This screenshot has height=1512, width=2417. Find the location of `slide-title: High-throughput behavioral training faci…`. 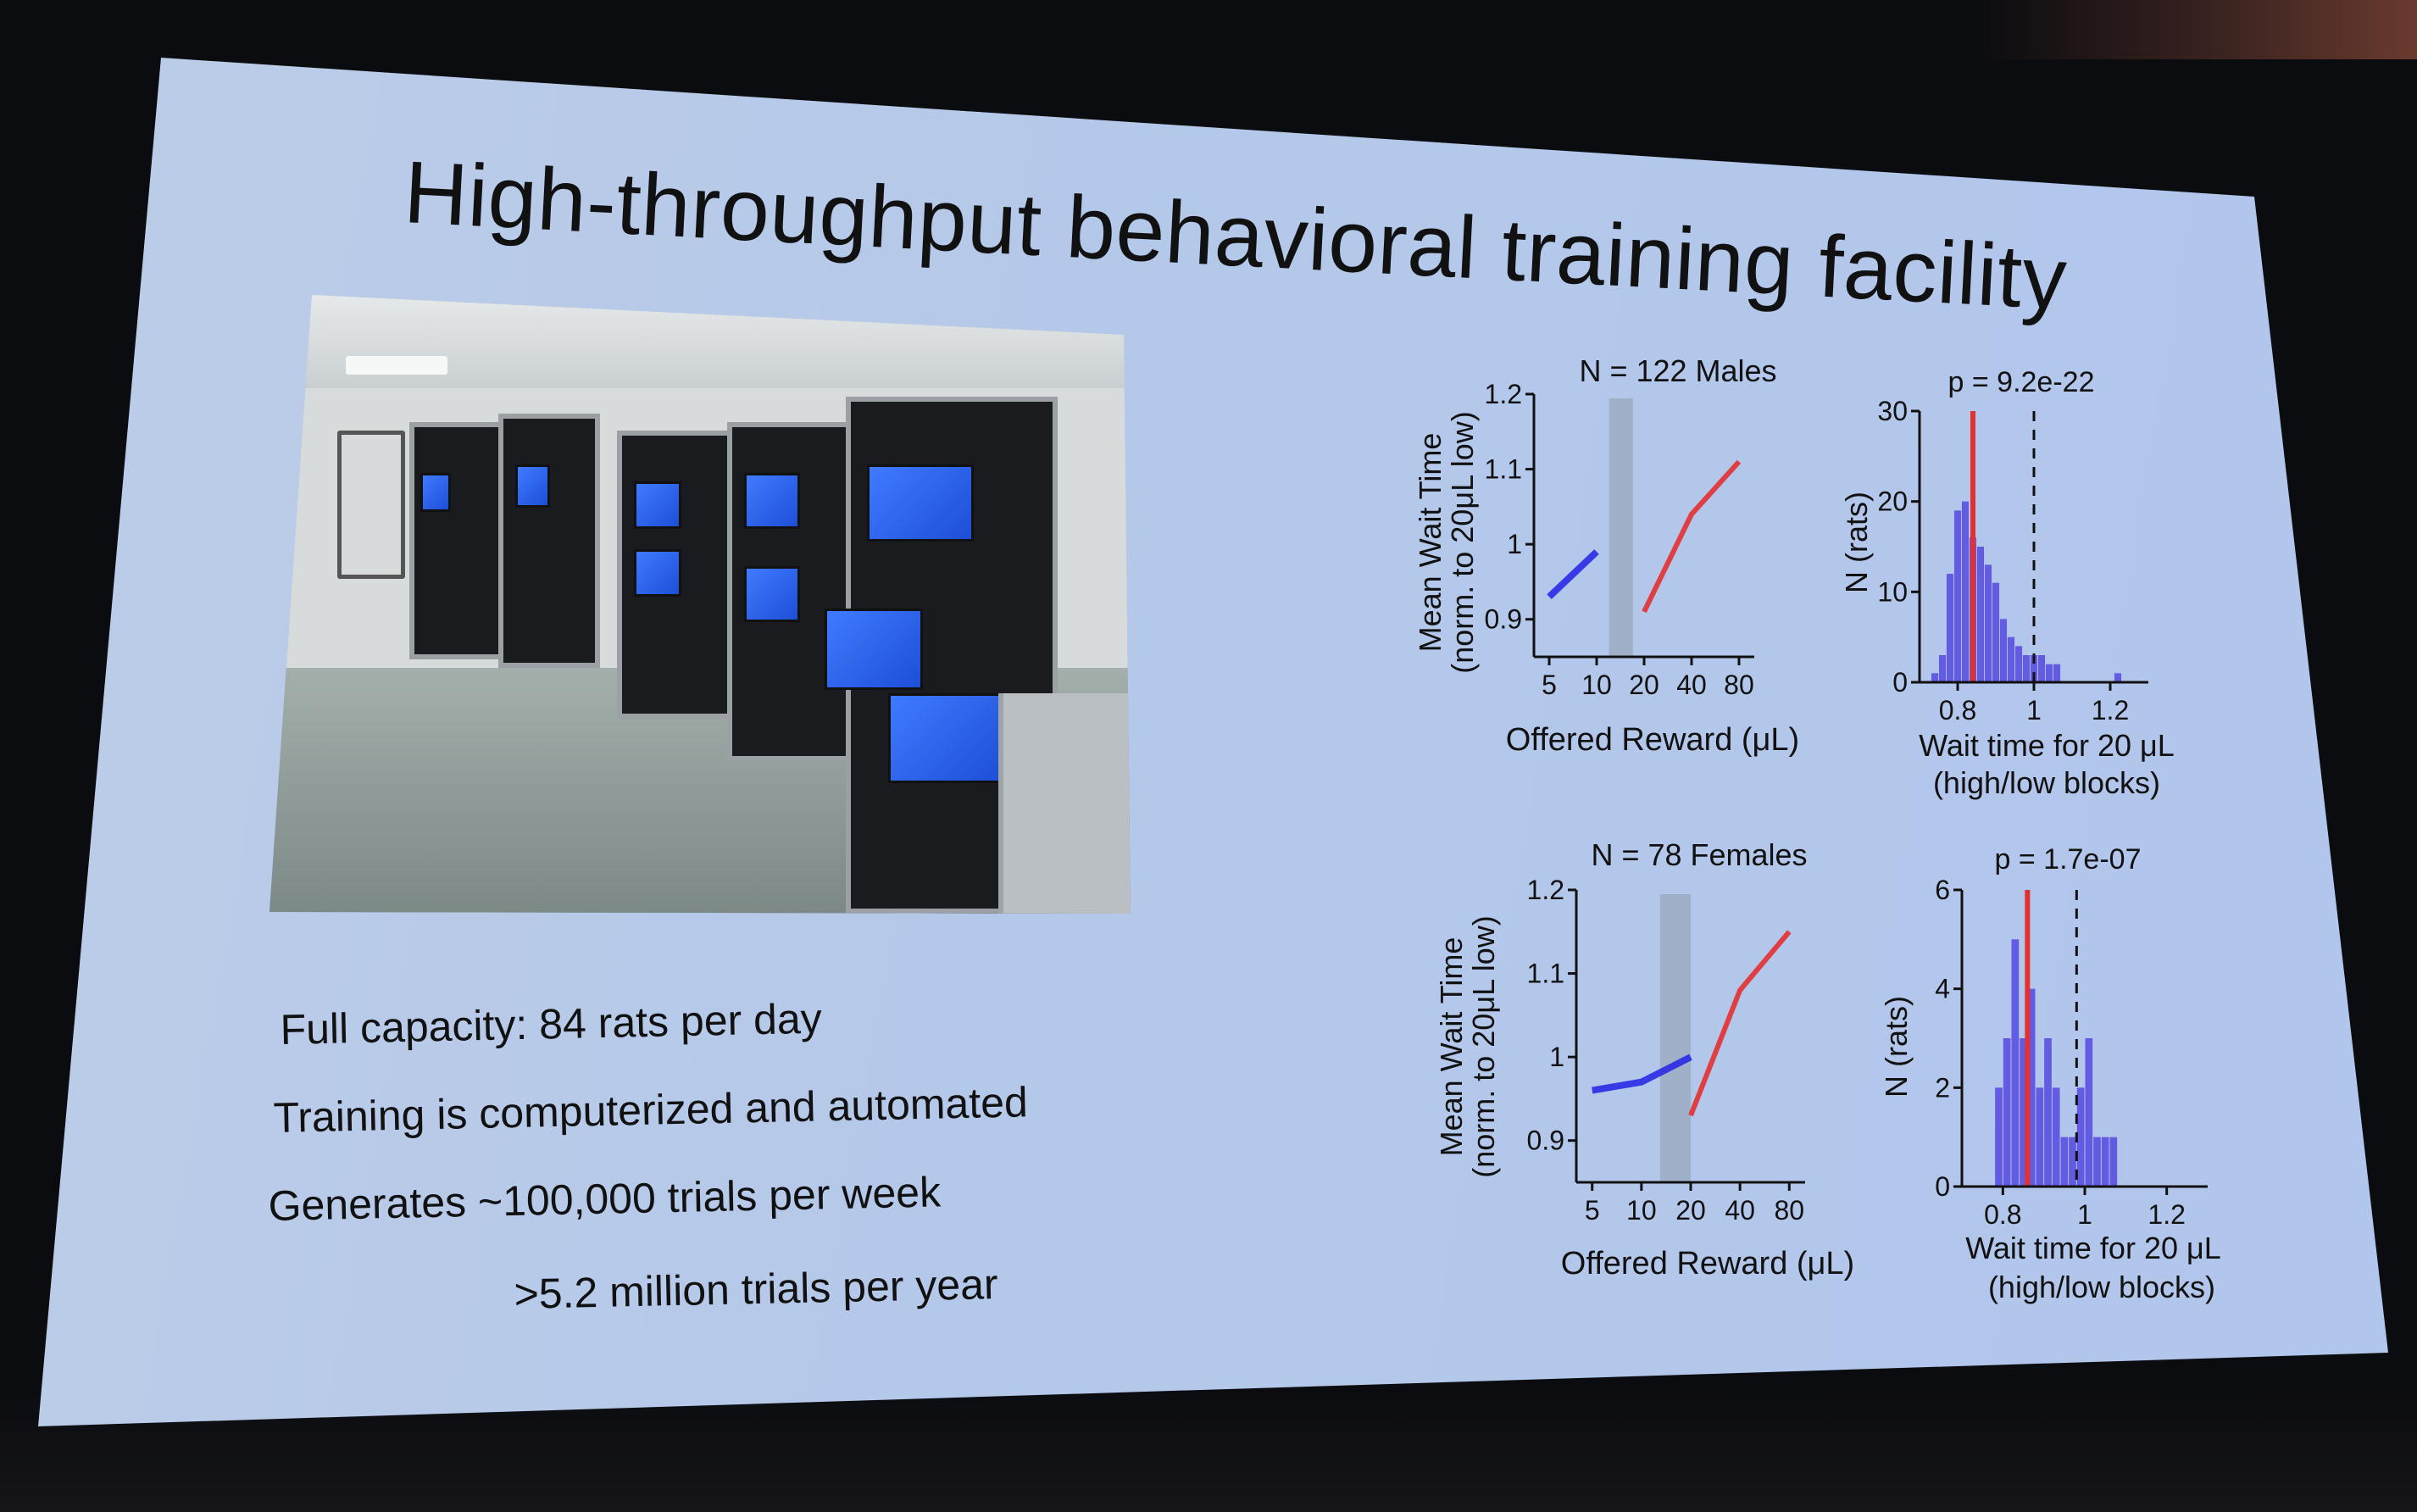

slide-title: High-throughput behavioral training faci… is located at coordinates (1235, 236).